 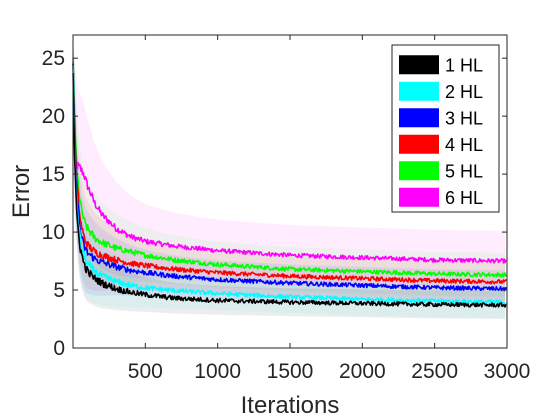 I want to click on y-tick-label: 15, so click(x=53, y=174).